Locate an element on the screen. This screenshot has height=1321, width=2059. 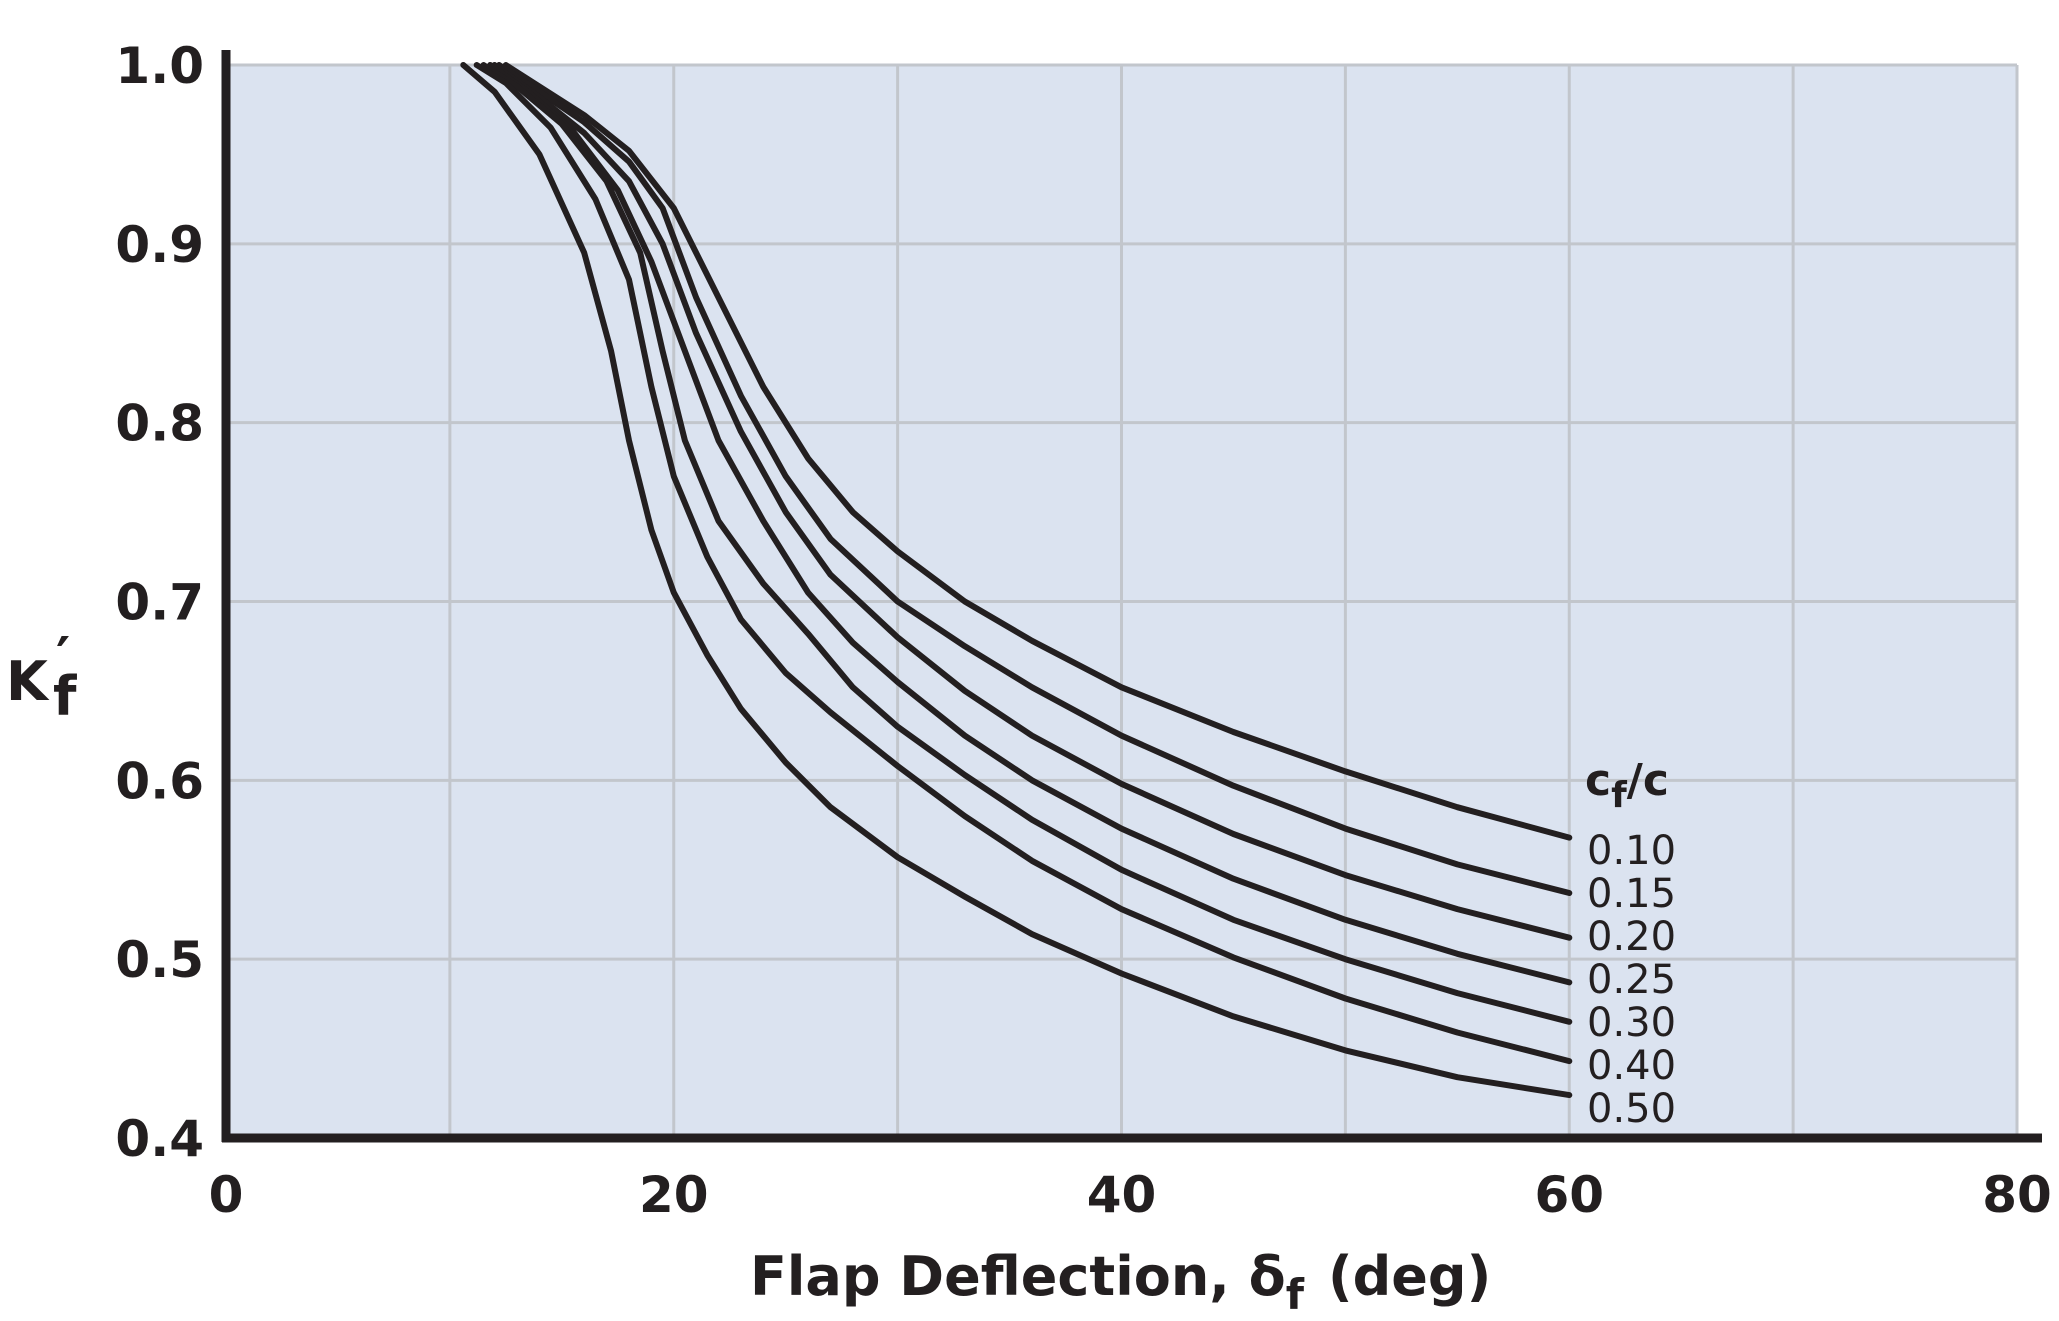
legend-title-sub: f is located at coordinates (1619, 795).